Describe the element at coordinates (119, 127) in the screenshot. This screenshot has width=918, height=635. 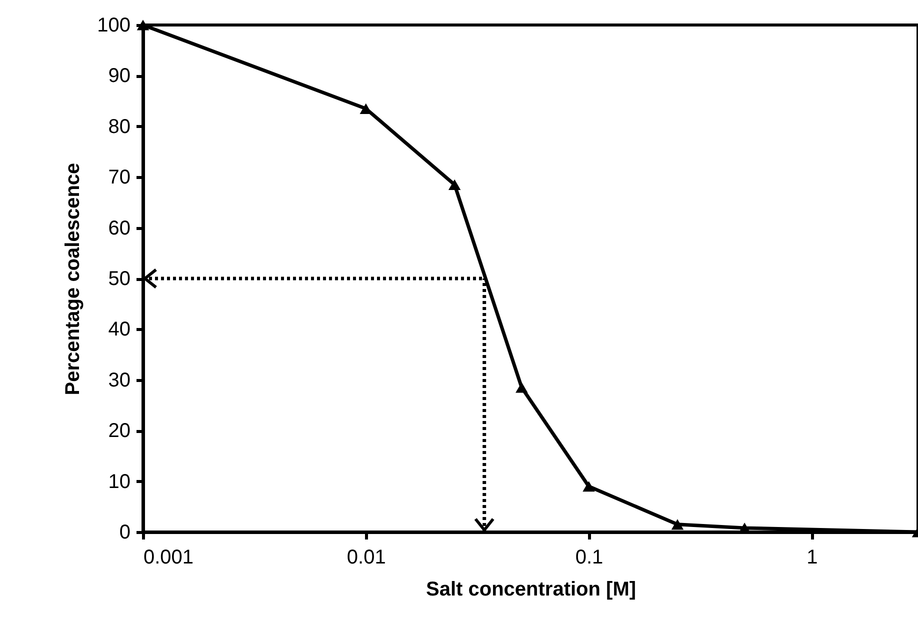
I see `y-tick-label: 80` at that location.